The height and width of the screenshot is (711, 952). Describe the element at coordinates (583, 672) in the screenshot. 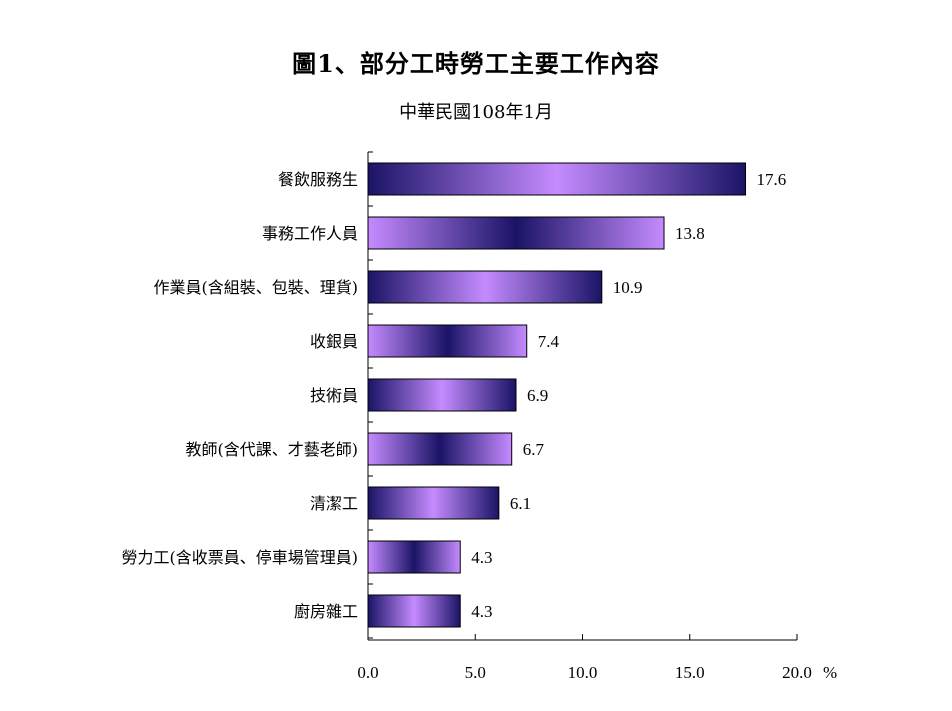

I see `x-tick-label: 10.0` at that location.